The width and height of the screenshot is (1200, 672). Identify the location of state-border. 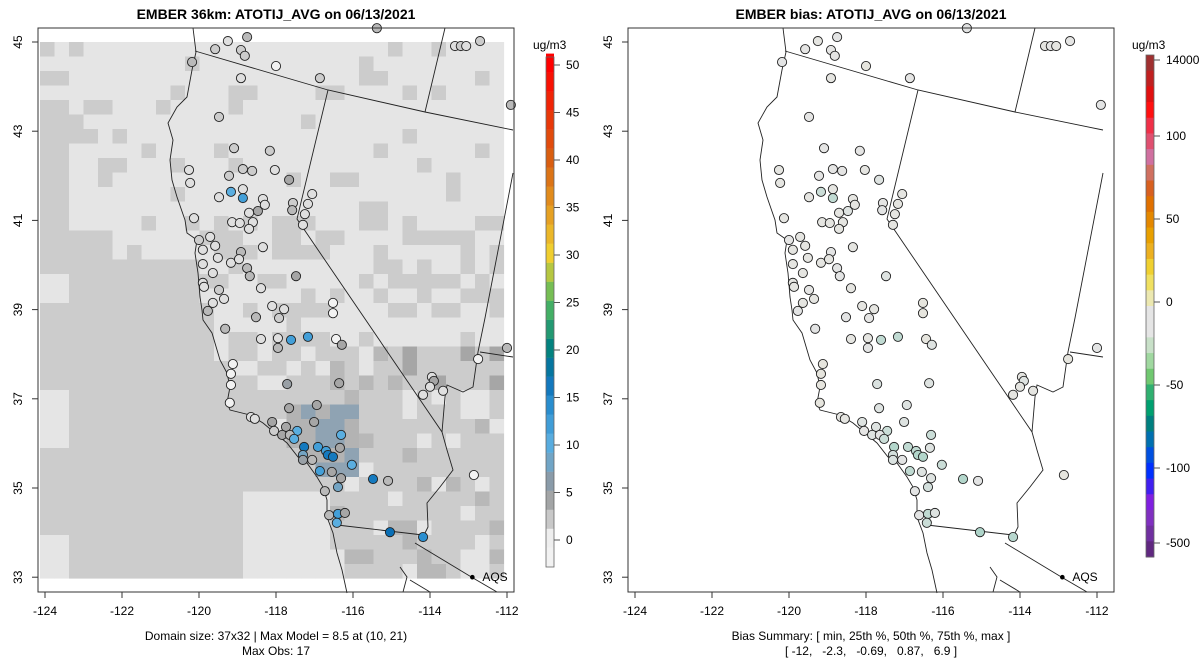
(354, 90).